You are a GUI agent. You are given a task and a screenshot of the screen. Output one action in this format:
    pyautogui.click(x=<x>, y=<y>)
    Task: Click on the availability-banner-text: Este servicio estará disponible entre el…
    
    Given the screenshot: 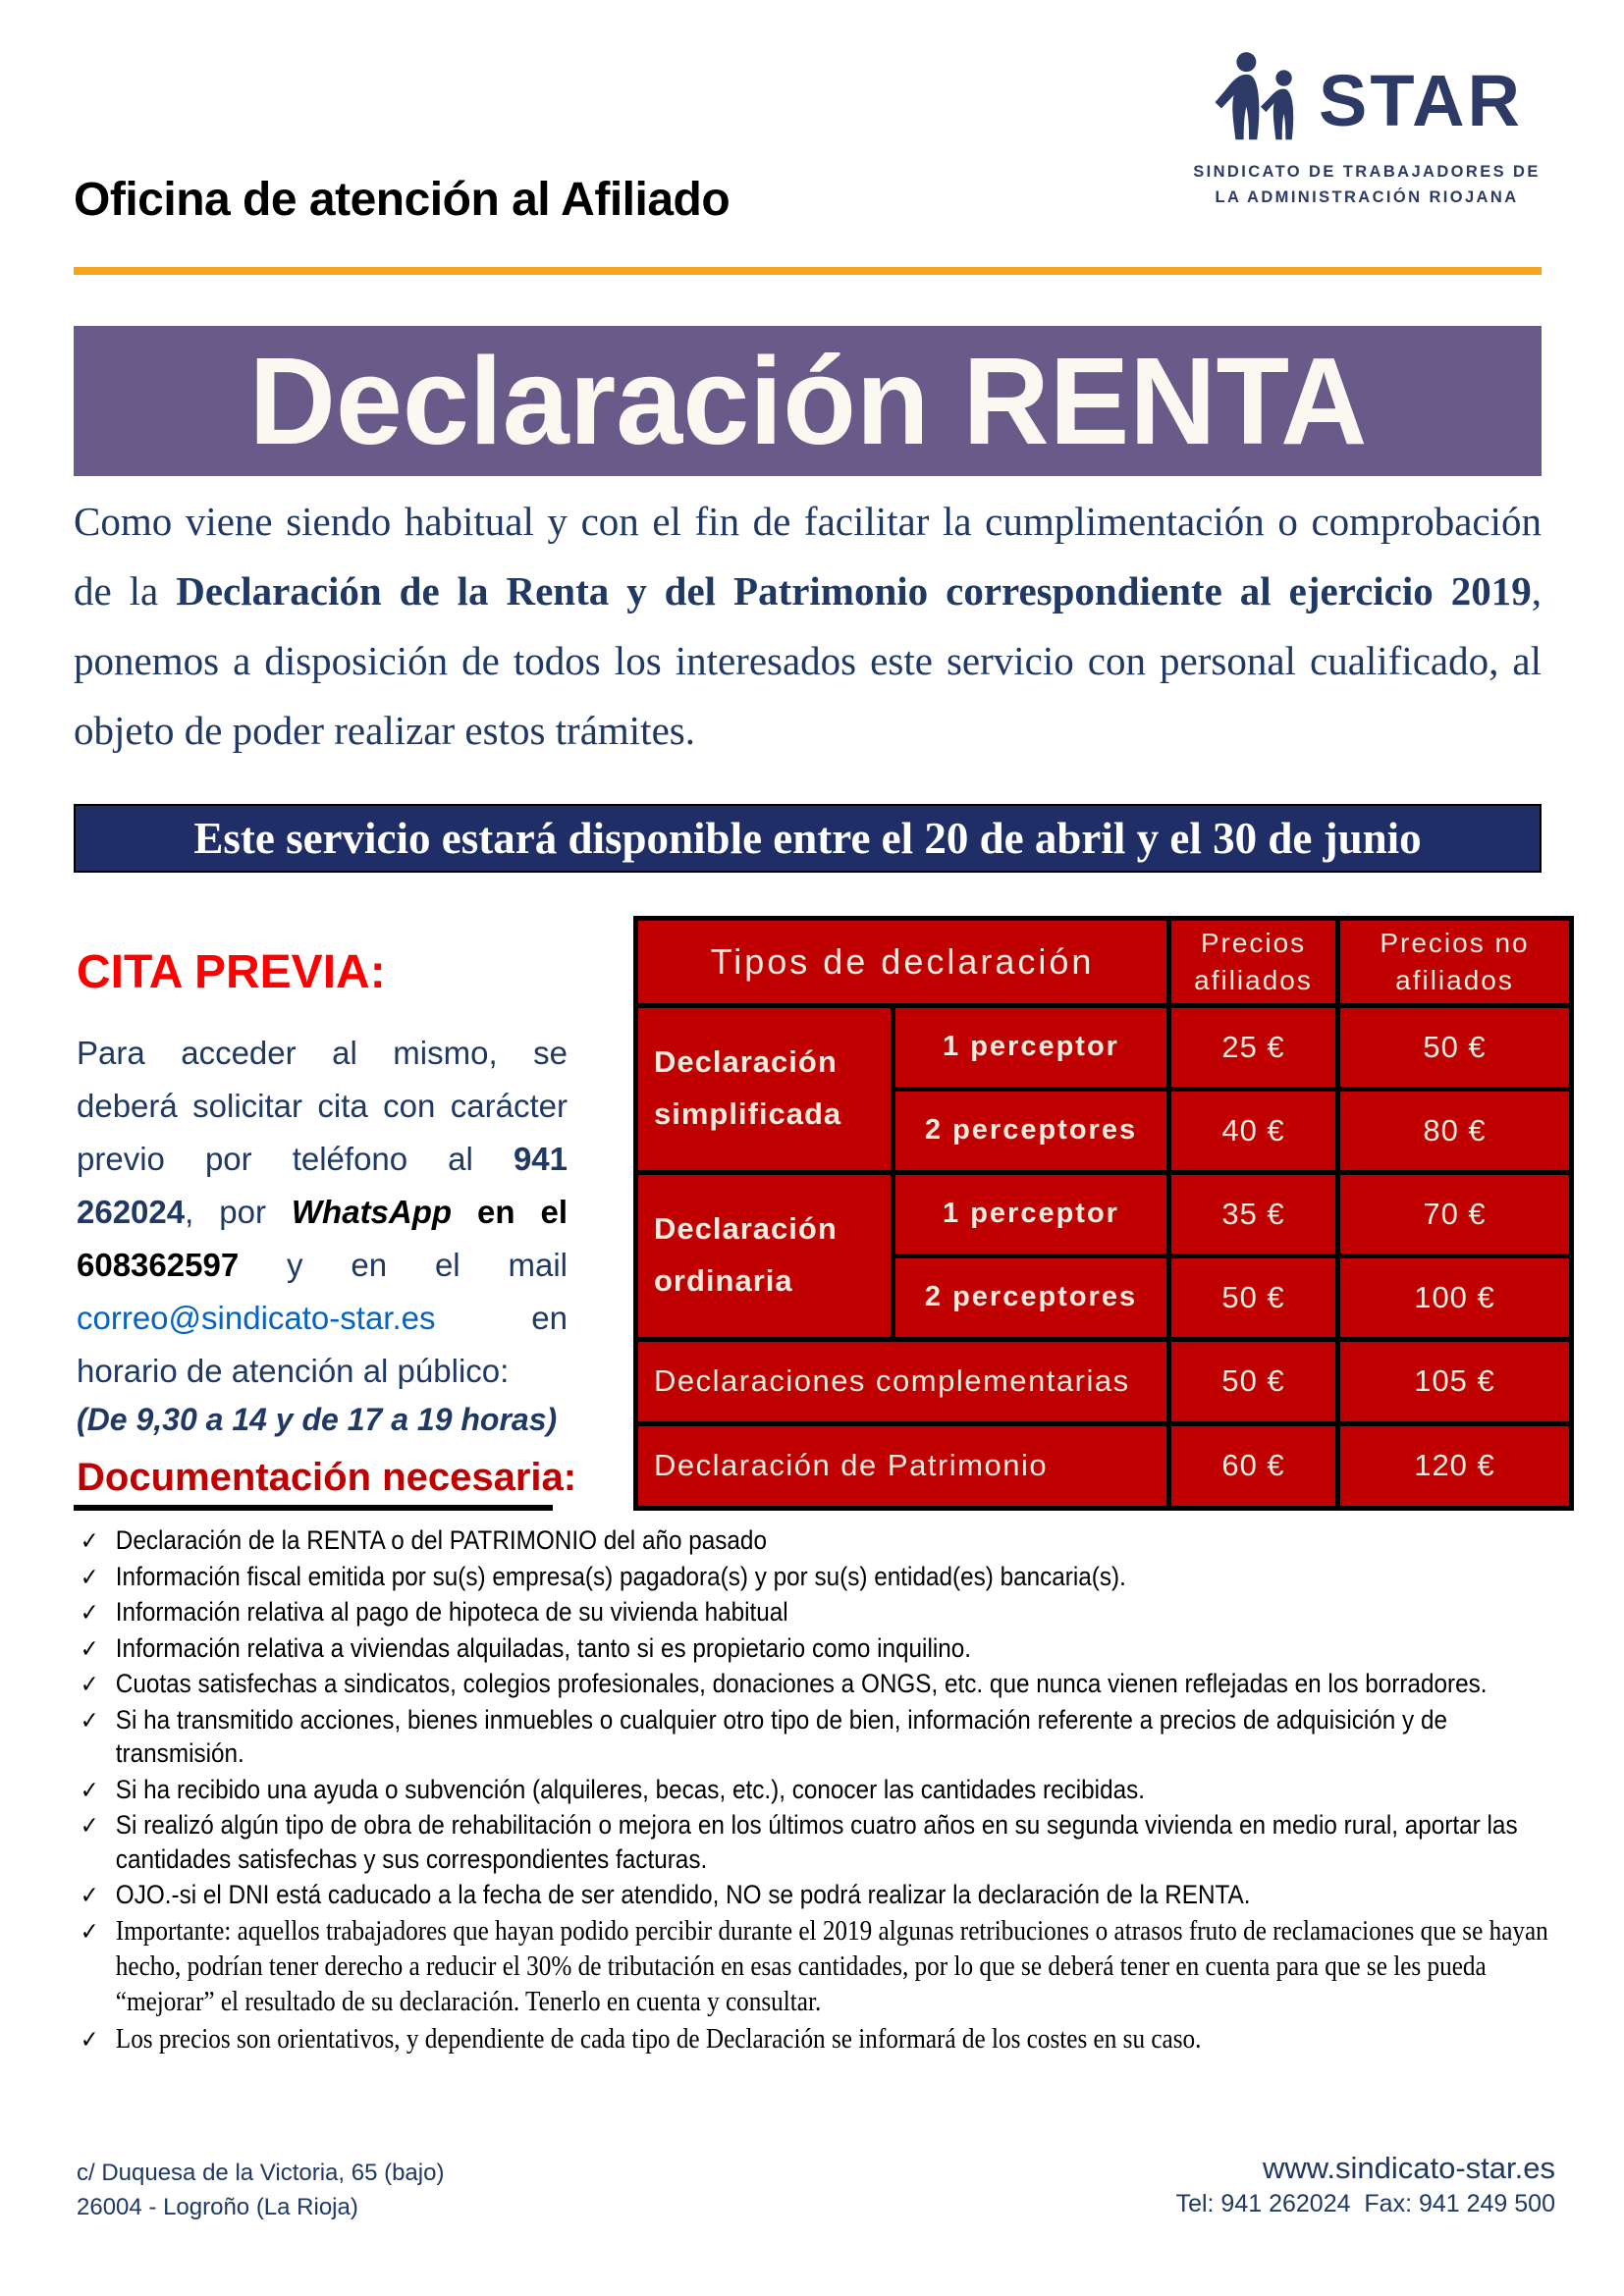 What is the action you would take?
    pyautogui.click(x=807, y=839)
    